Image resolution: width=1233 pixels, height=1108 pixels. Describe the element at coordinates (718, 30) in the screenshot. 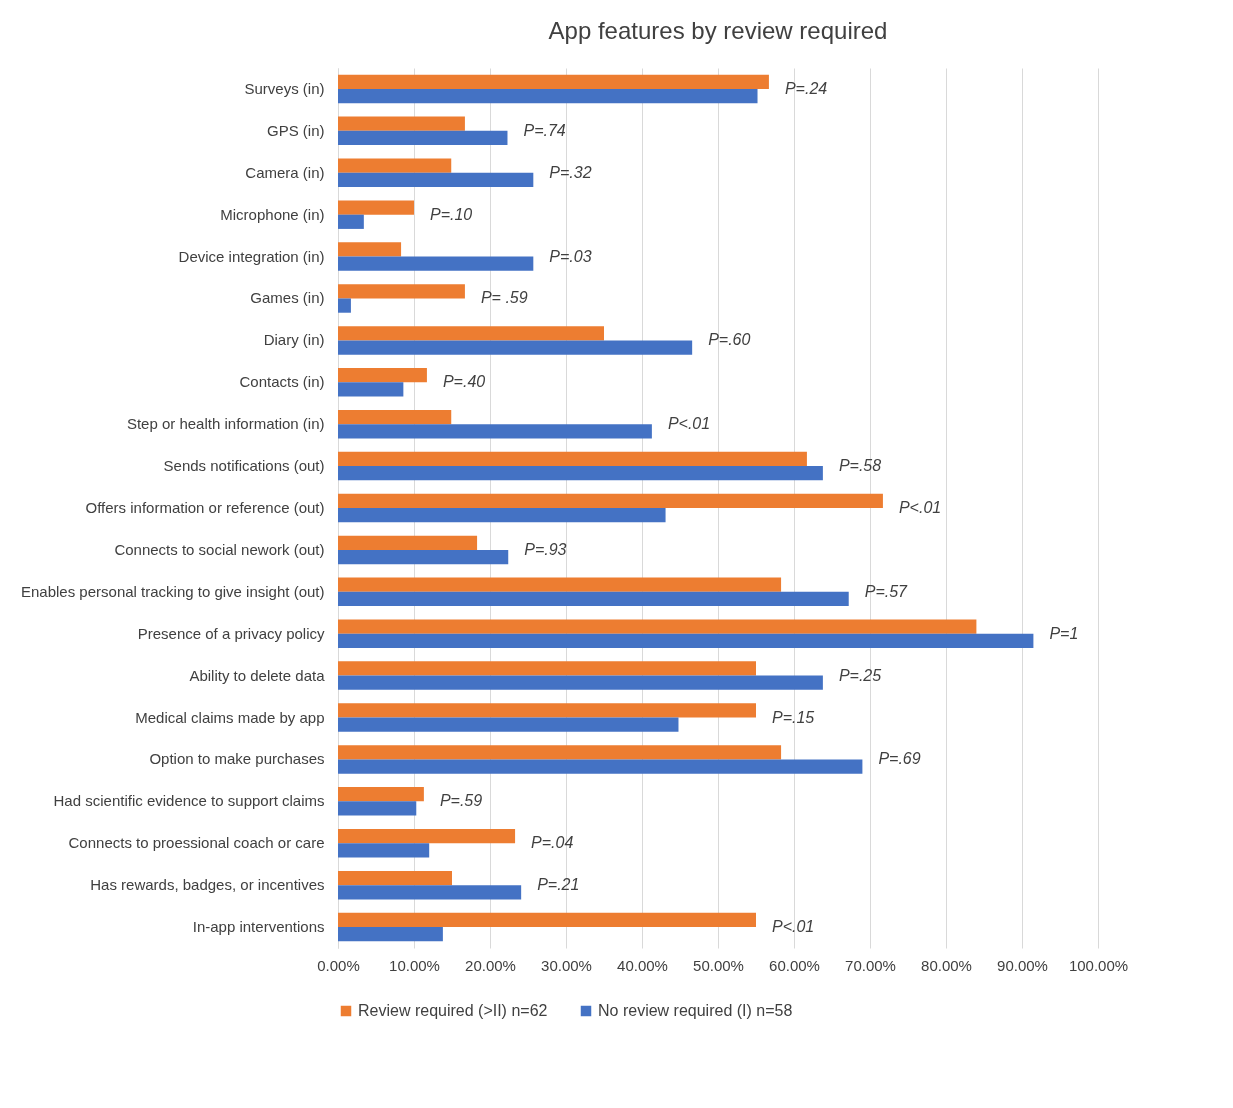

I see `chart-title: App features by review required` at that location.